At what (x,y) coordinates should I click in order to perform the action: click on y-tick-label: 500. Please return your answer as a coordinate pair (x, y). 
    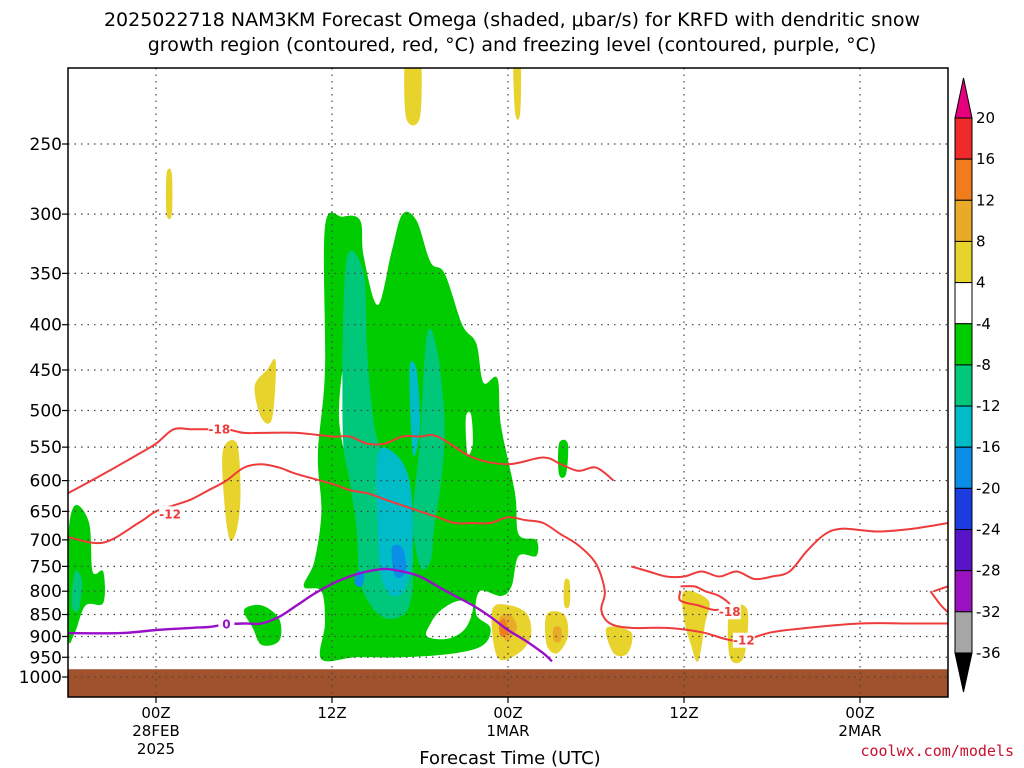
    Looking at the image, I should click on (46, 412).